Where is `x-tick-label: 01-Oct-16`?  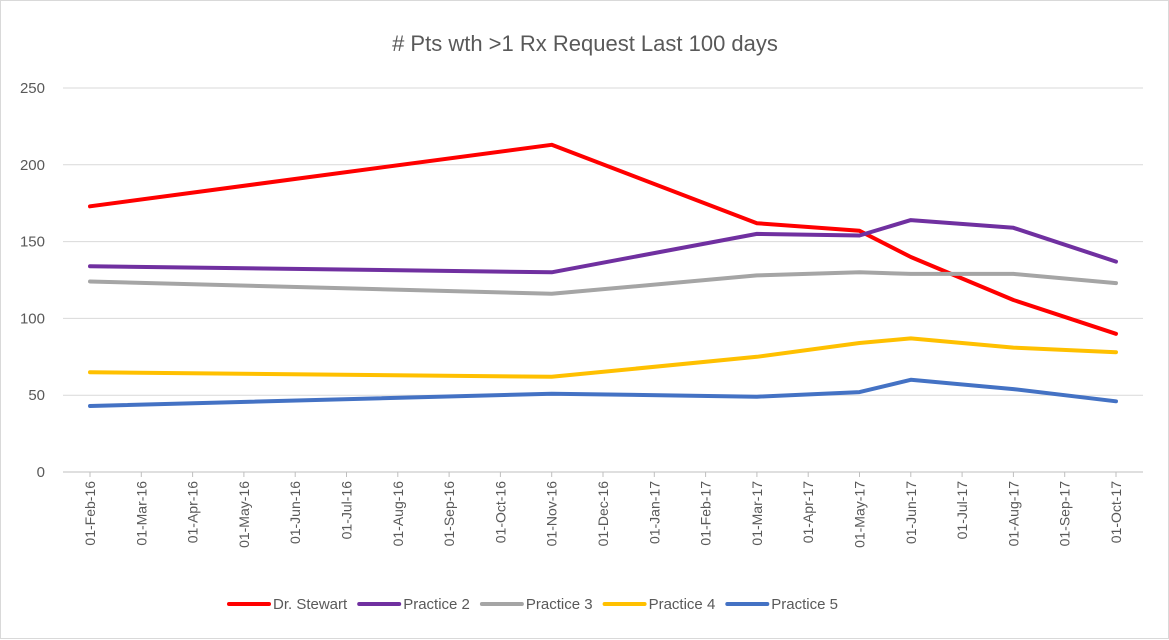
x-tick-label: 01-Oct-16 is located at coordinates (500, 512).